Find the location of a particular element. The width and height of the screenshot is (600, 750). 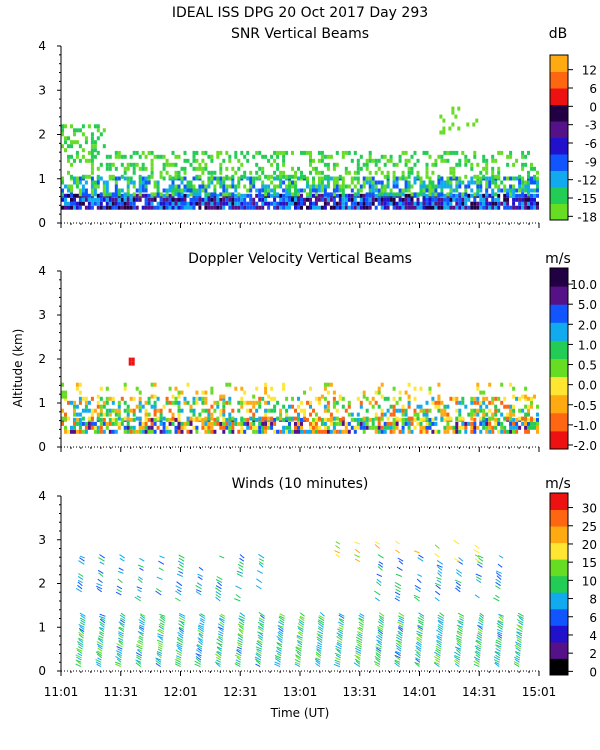

doppler-colorbar-segment is located at coordinates (559, 422).